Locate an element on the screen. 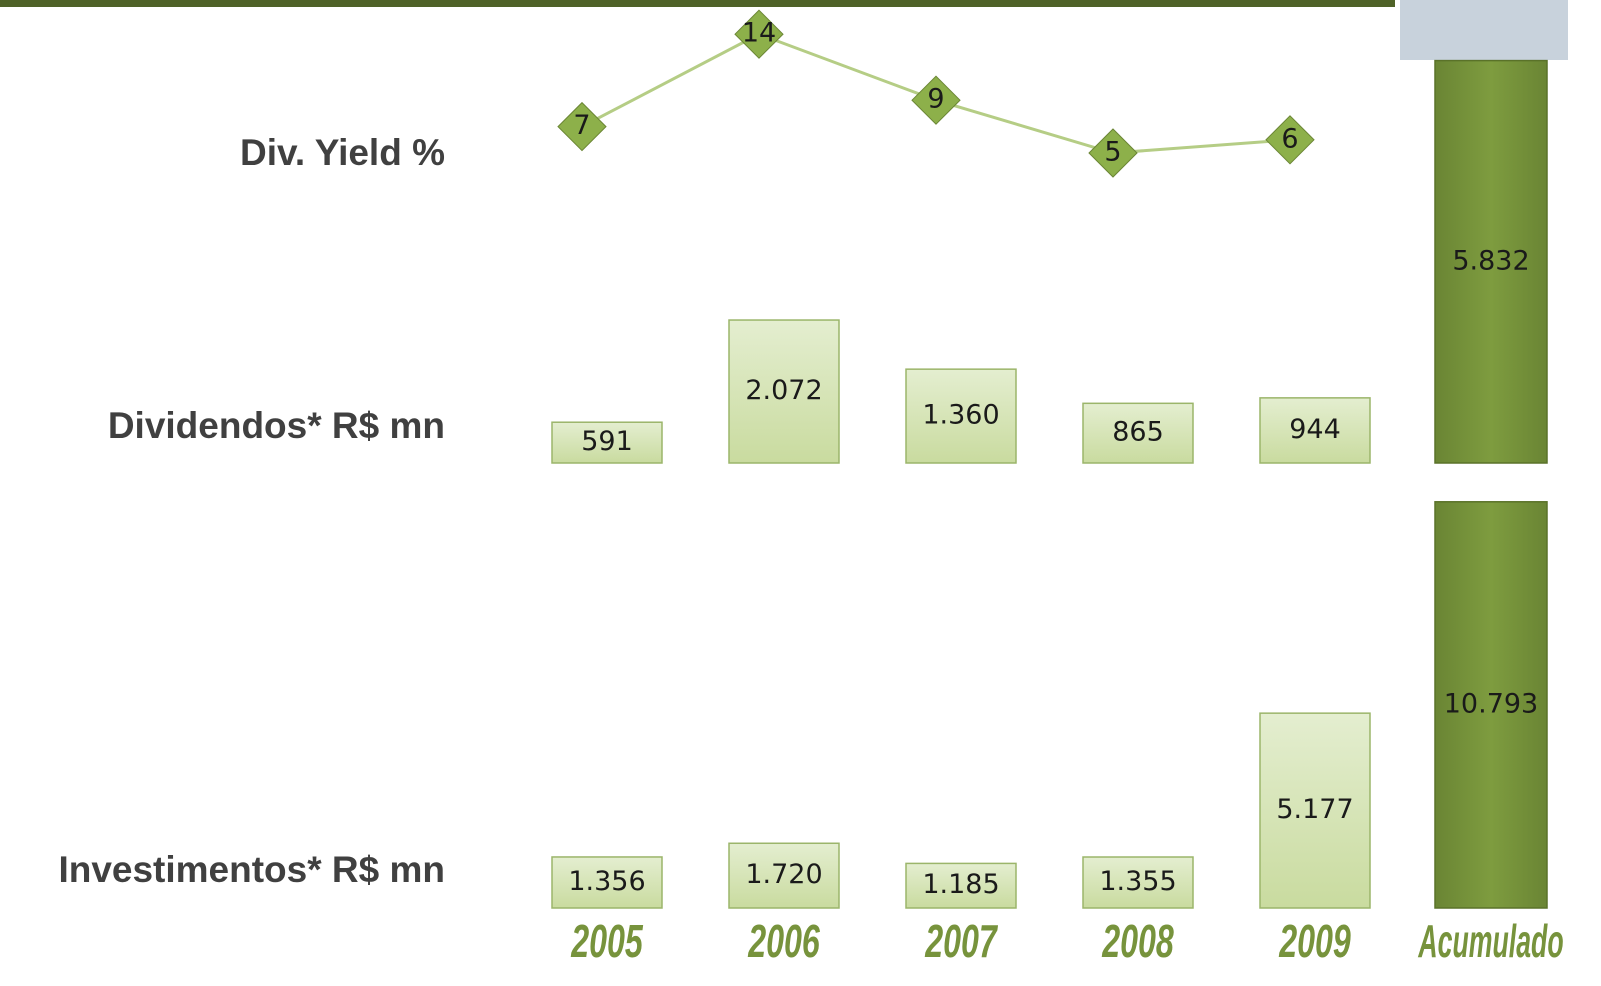 This screenshot has width=1601, height=986. data-label: 5.832 is located at coordinates (1490, 260).